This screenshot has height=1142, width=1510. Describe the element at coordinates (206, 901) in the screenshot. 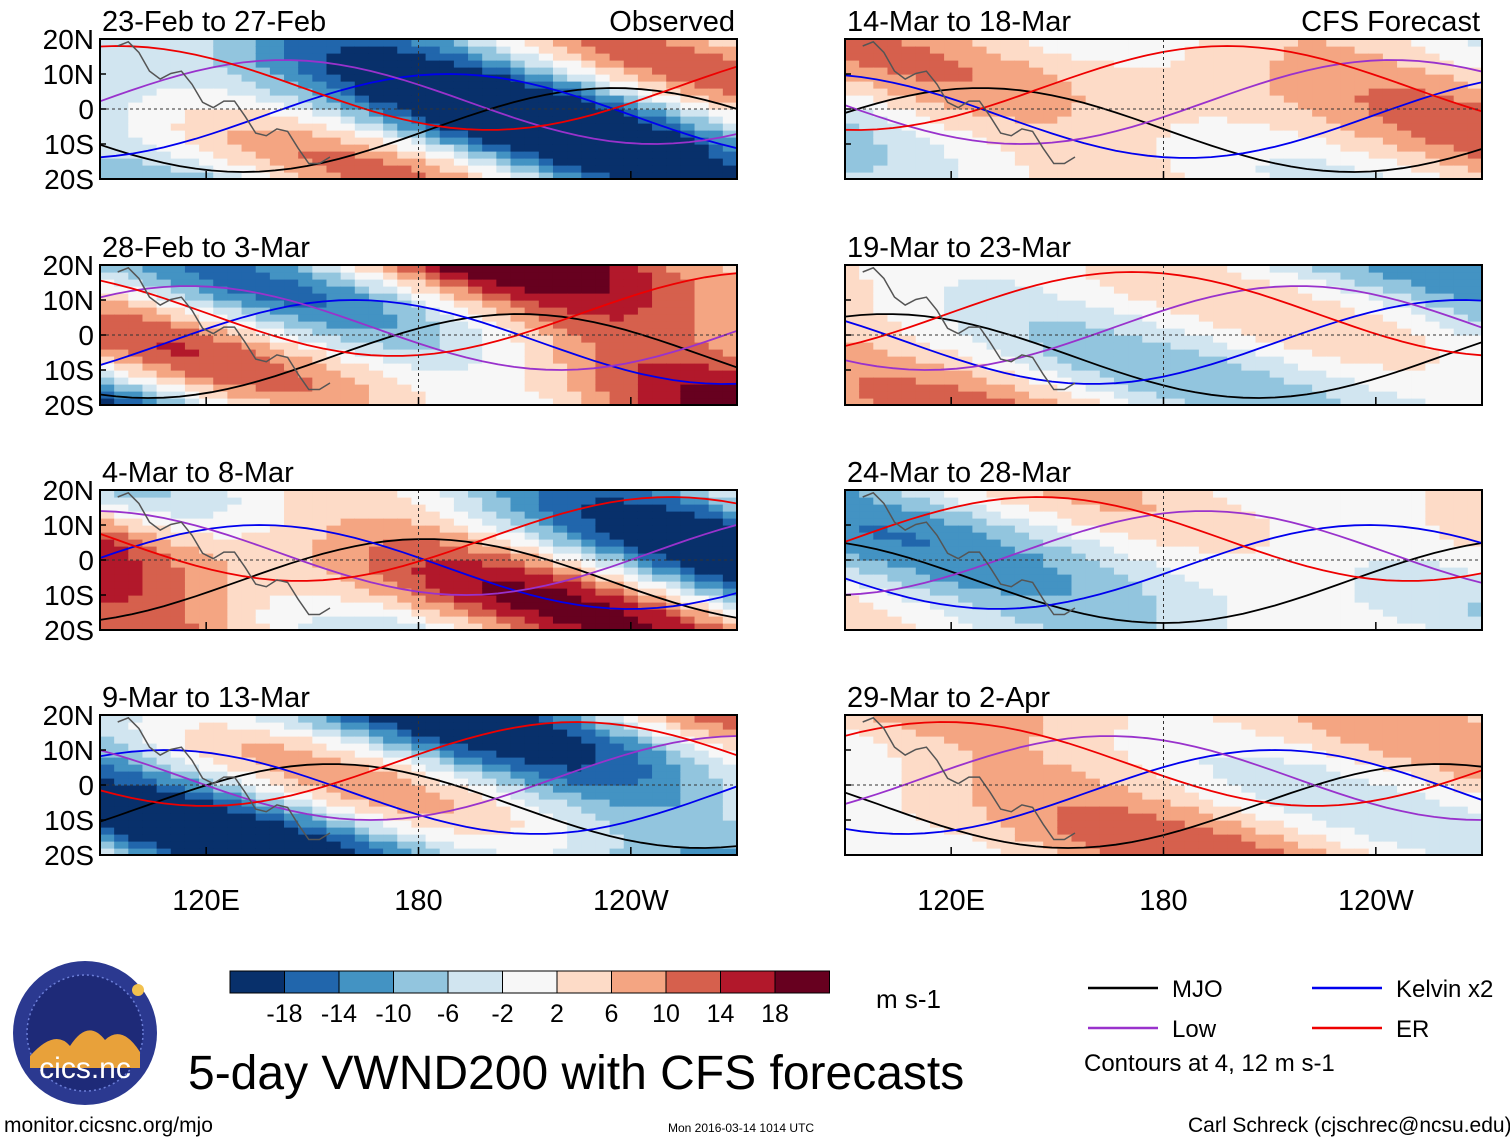

I see `lon-tick-label: 120E` at that location.